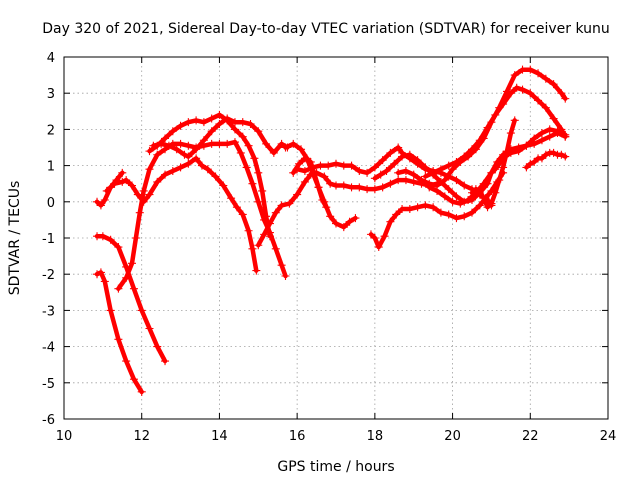 The width and height of the screenshot is (640, 480). Describe the element at coordinates (48, 420) in the screenshot. I see `y-tick-label: -6` at that location.